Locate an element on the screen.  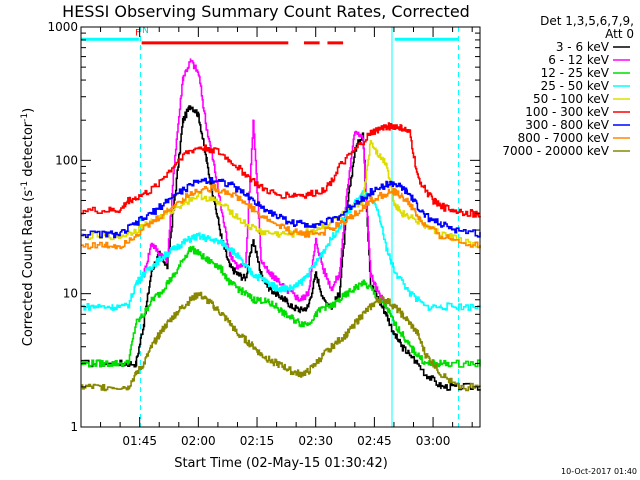
x-tick-label: 01:45 is located at coordinates (139, 441).